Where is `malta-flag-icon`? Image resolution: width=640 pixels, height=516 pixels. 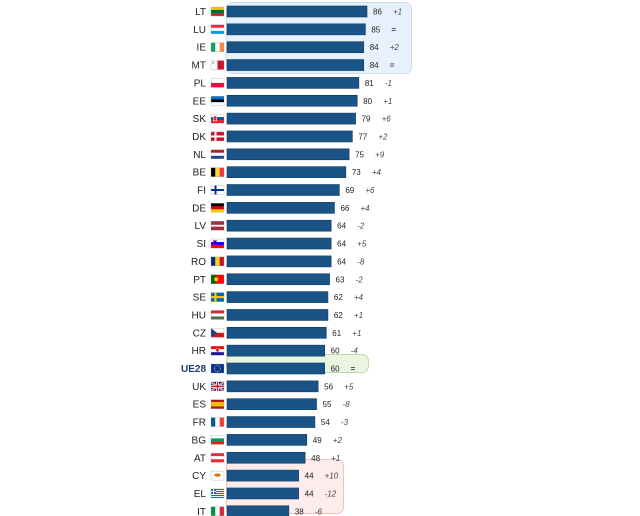
malta-flag-icon is located at coordinates (217, 65).